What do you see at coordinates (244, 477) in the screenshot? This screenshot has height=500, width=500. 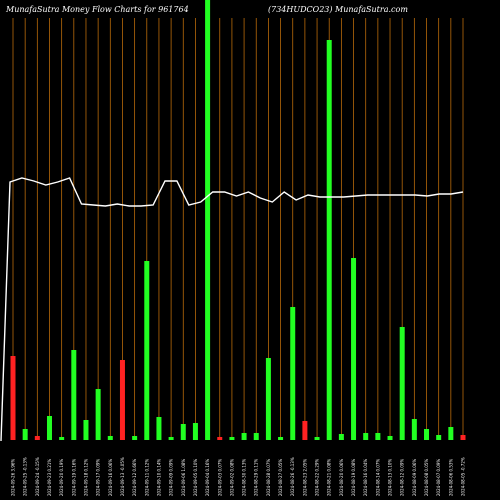 I see `x-tick-label: 2024-08-30 0.13%` at bounding box center [244, 477].